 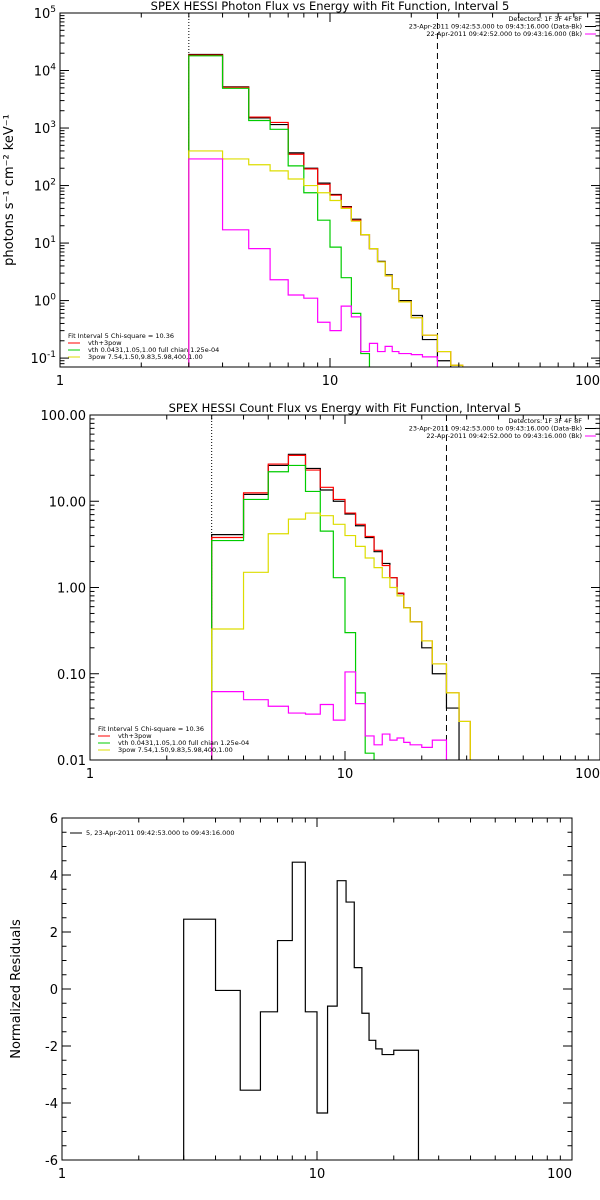 I want to click on y-tick-label: 0, so click(x=54, y=990).